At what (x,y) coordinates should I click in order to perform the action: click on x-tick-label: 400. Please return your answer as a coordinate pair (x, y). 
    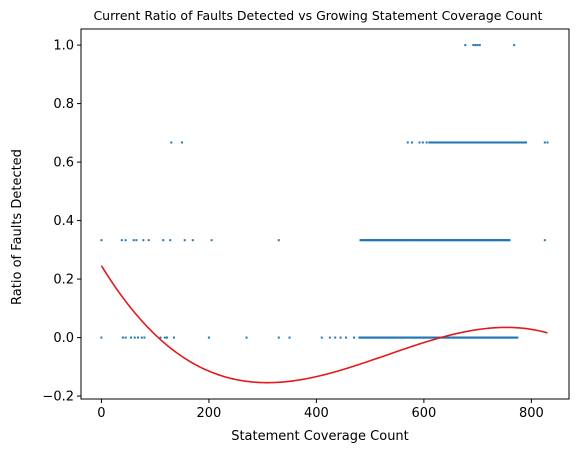
    Looking at the image, I should click on (316, 413).